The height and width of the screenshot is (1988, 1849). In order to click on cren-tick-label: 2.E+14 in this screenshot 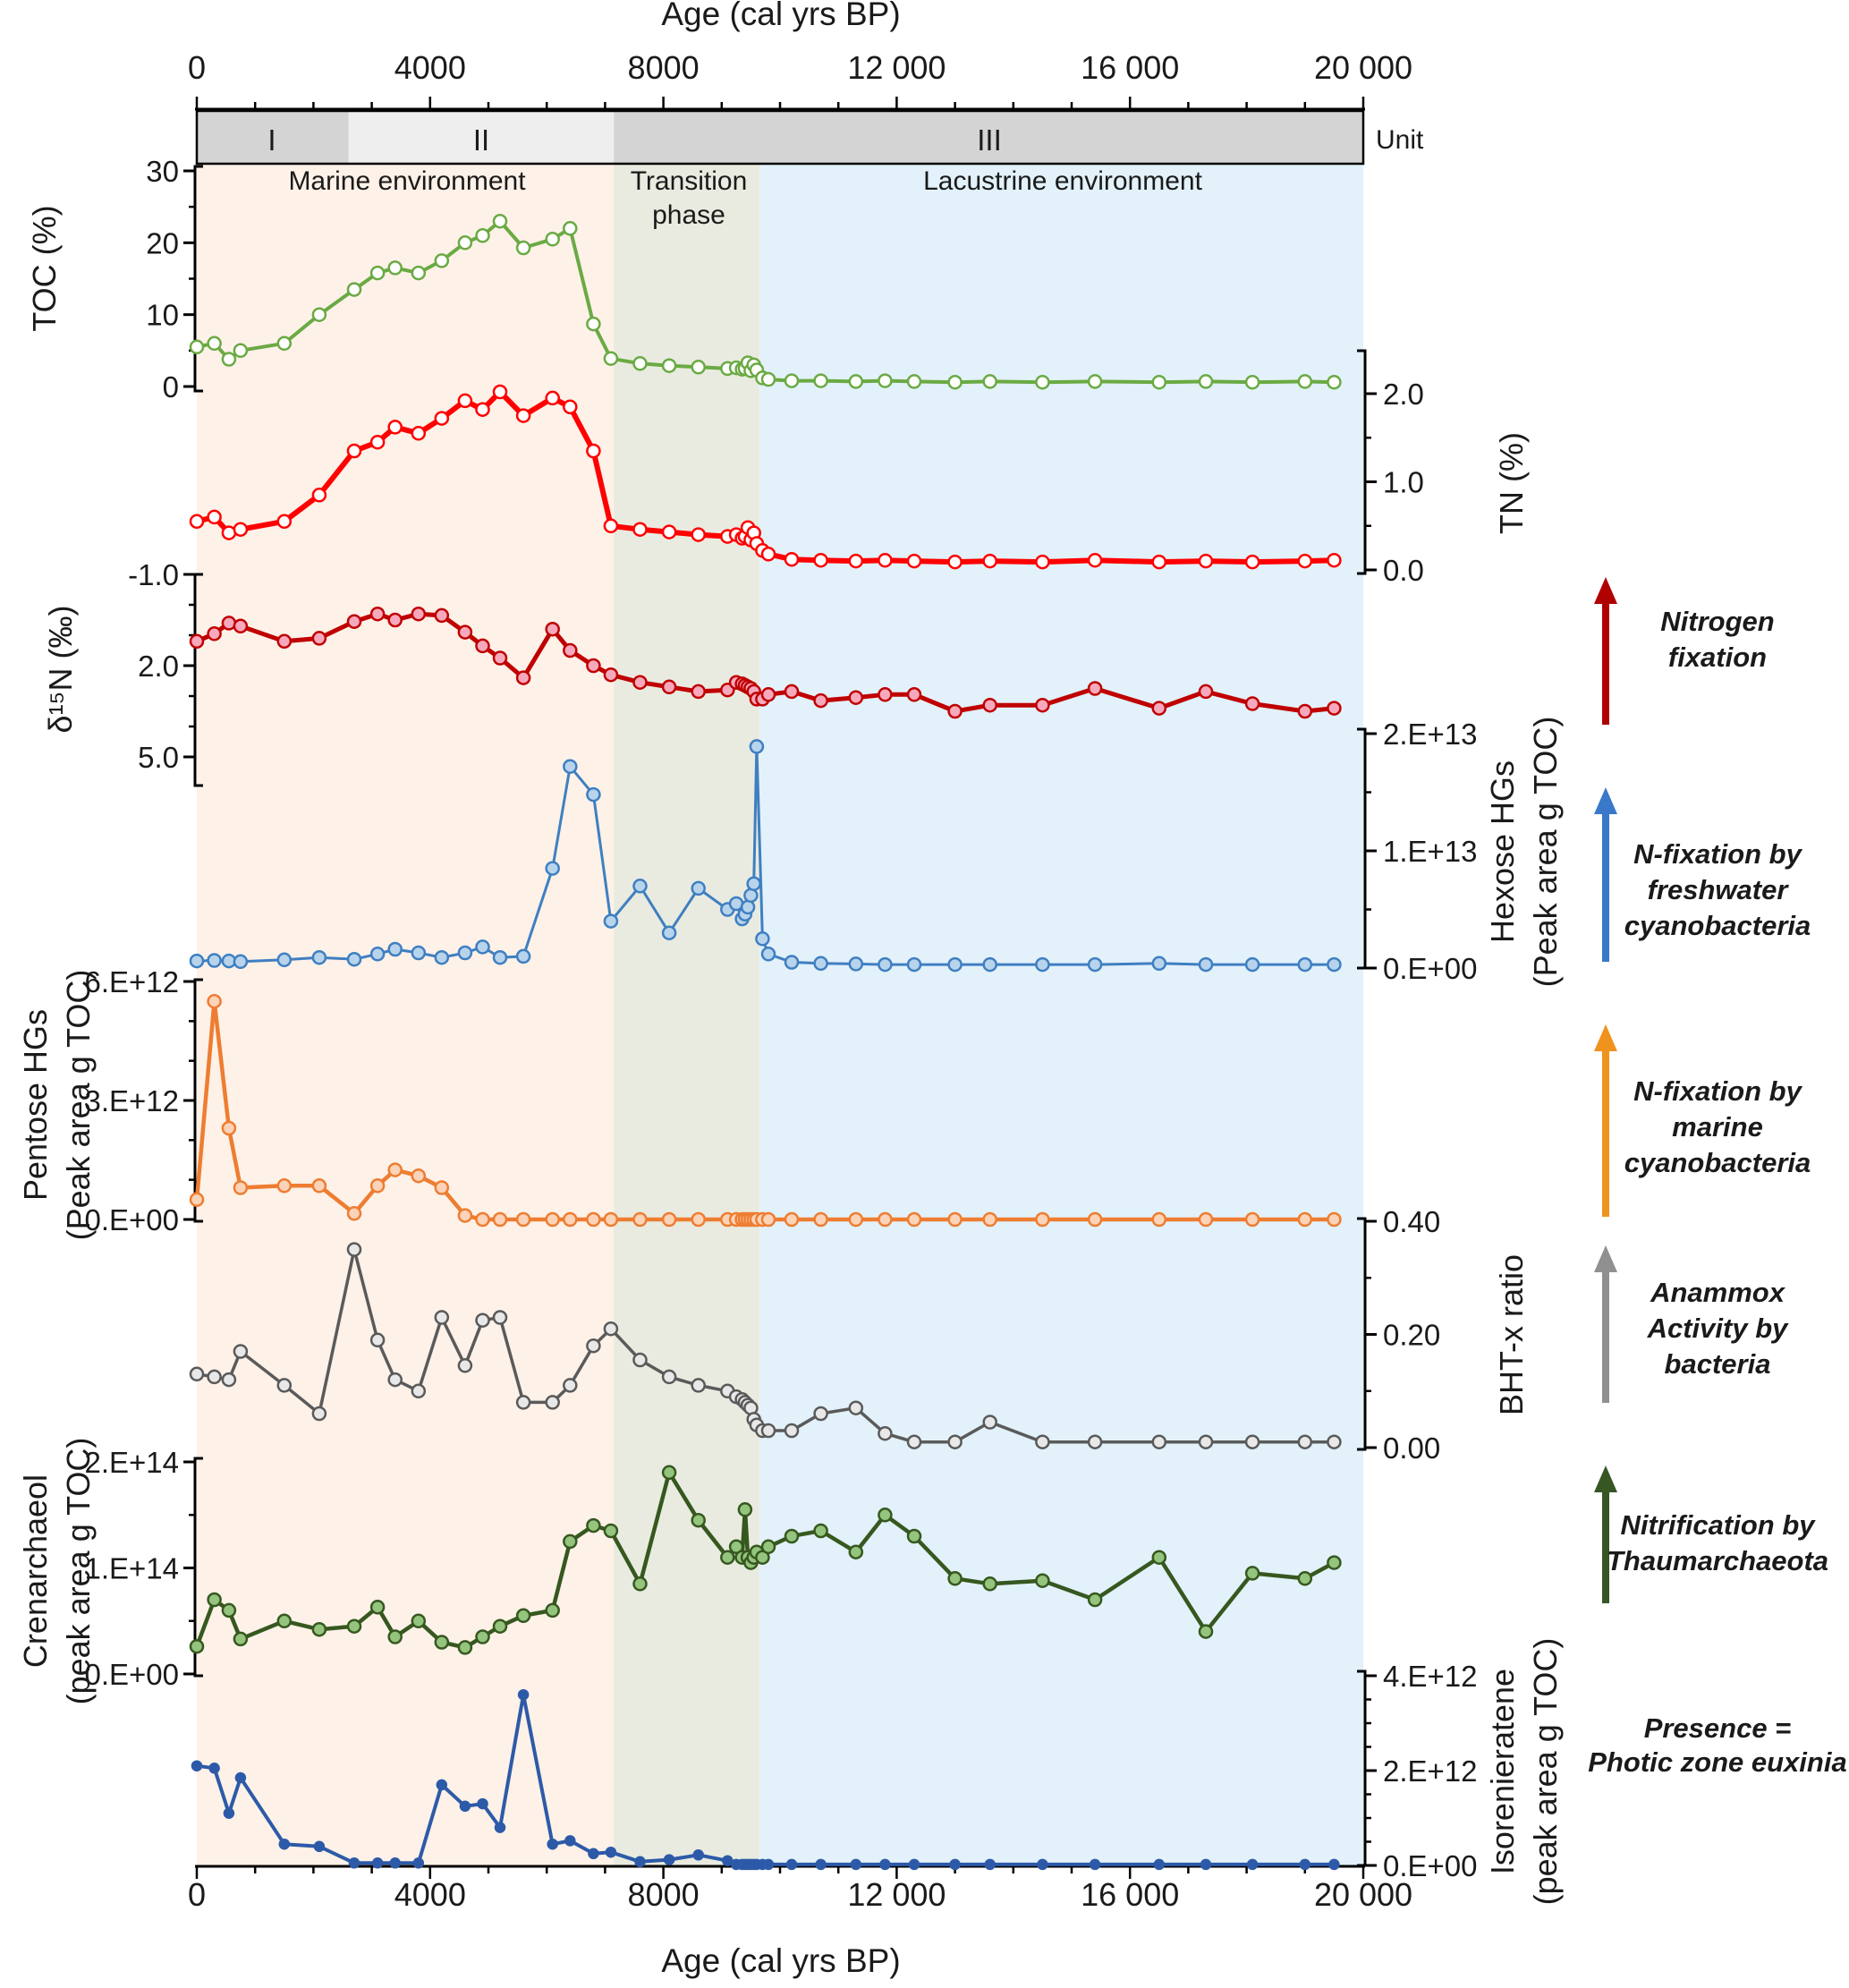, I will do `click(131, 1462)`.